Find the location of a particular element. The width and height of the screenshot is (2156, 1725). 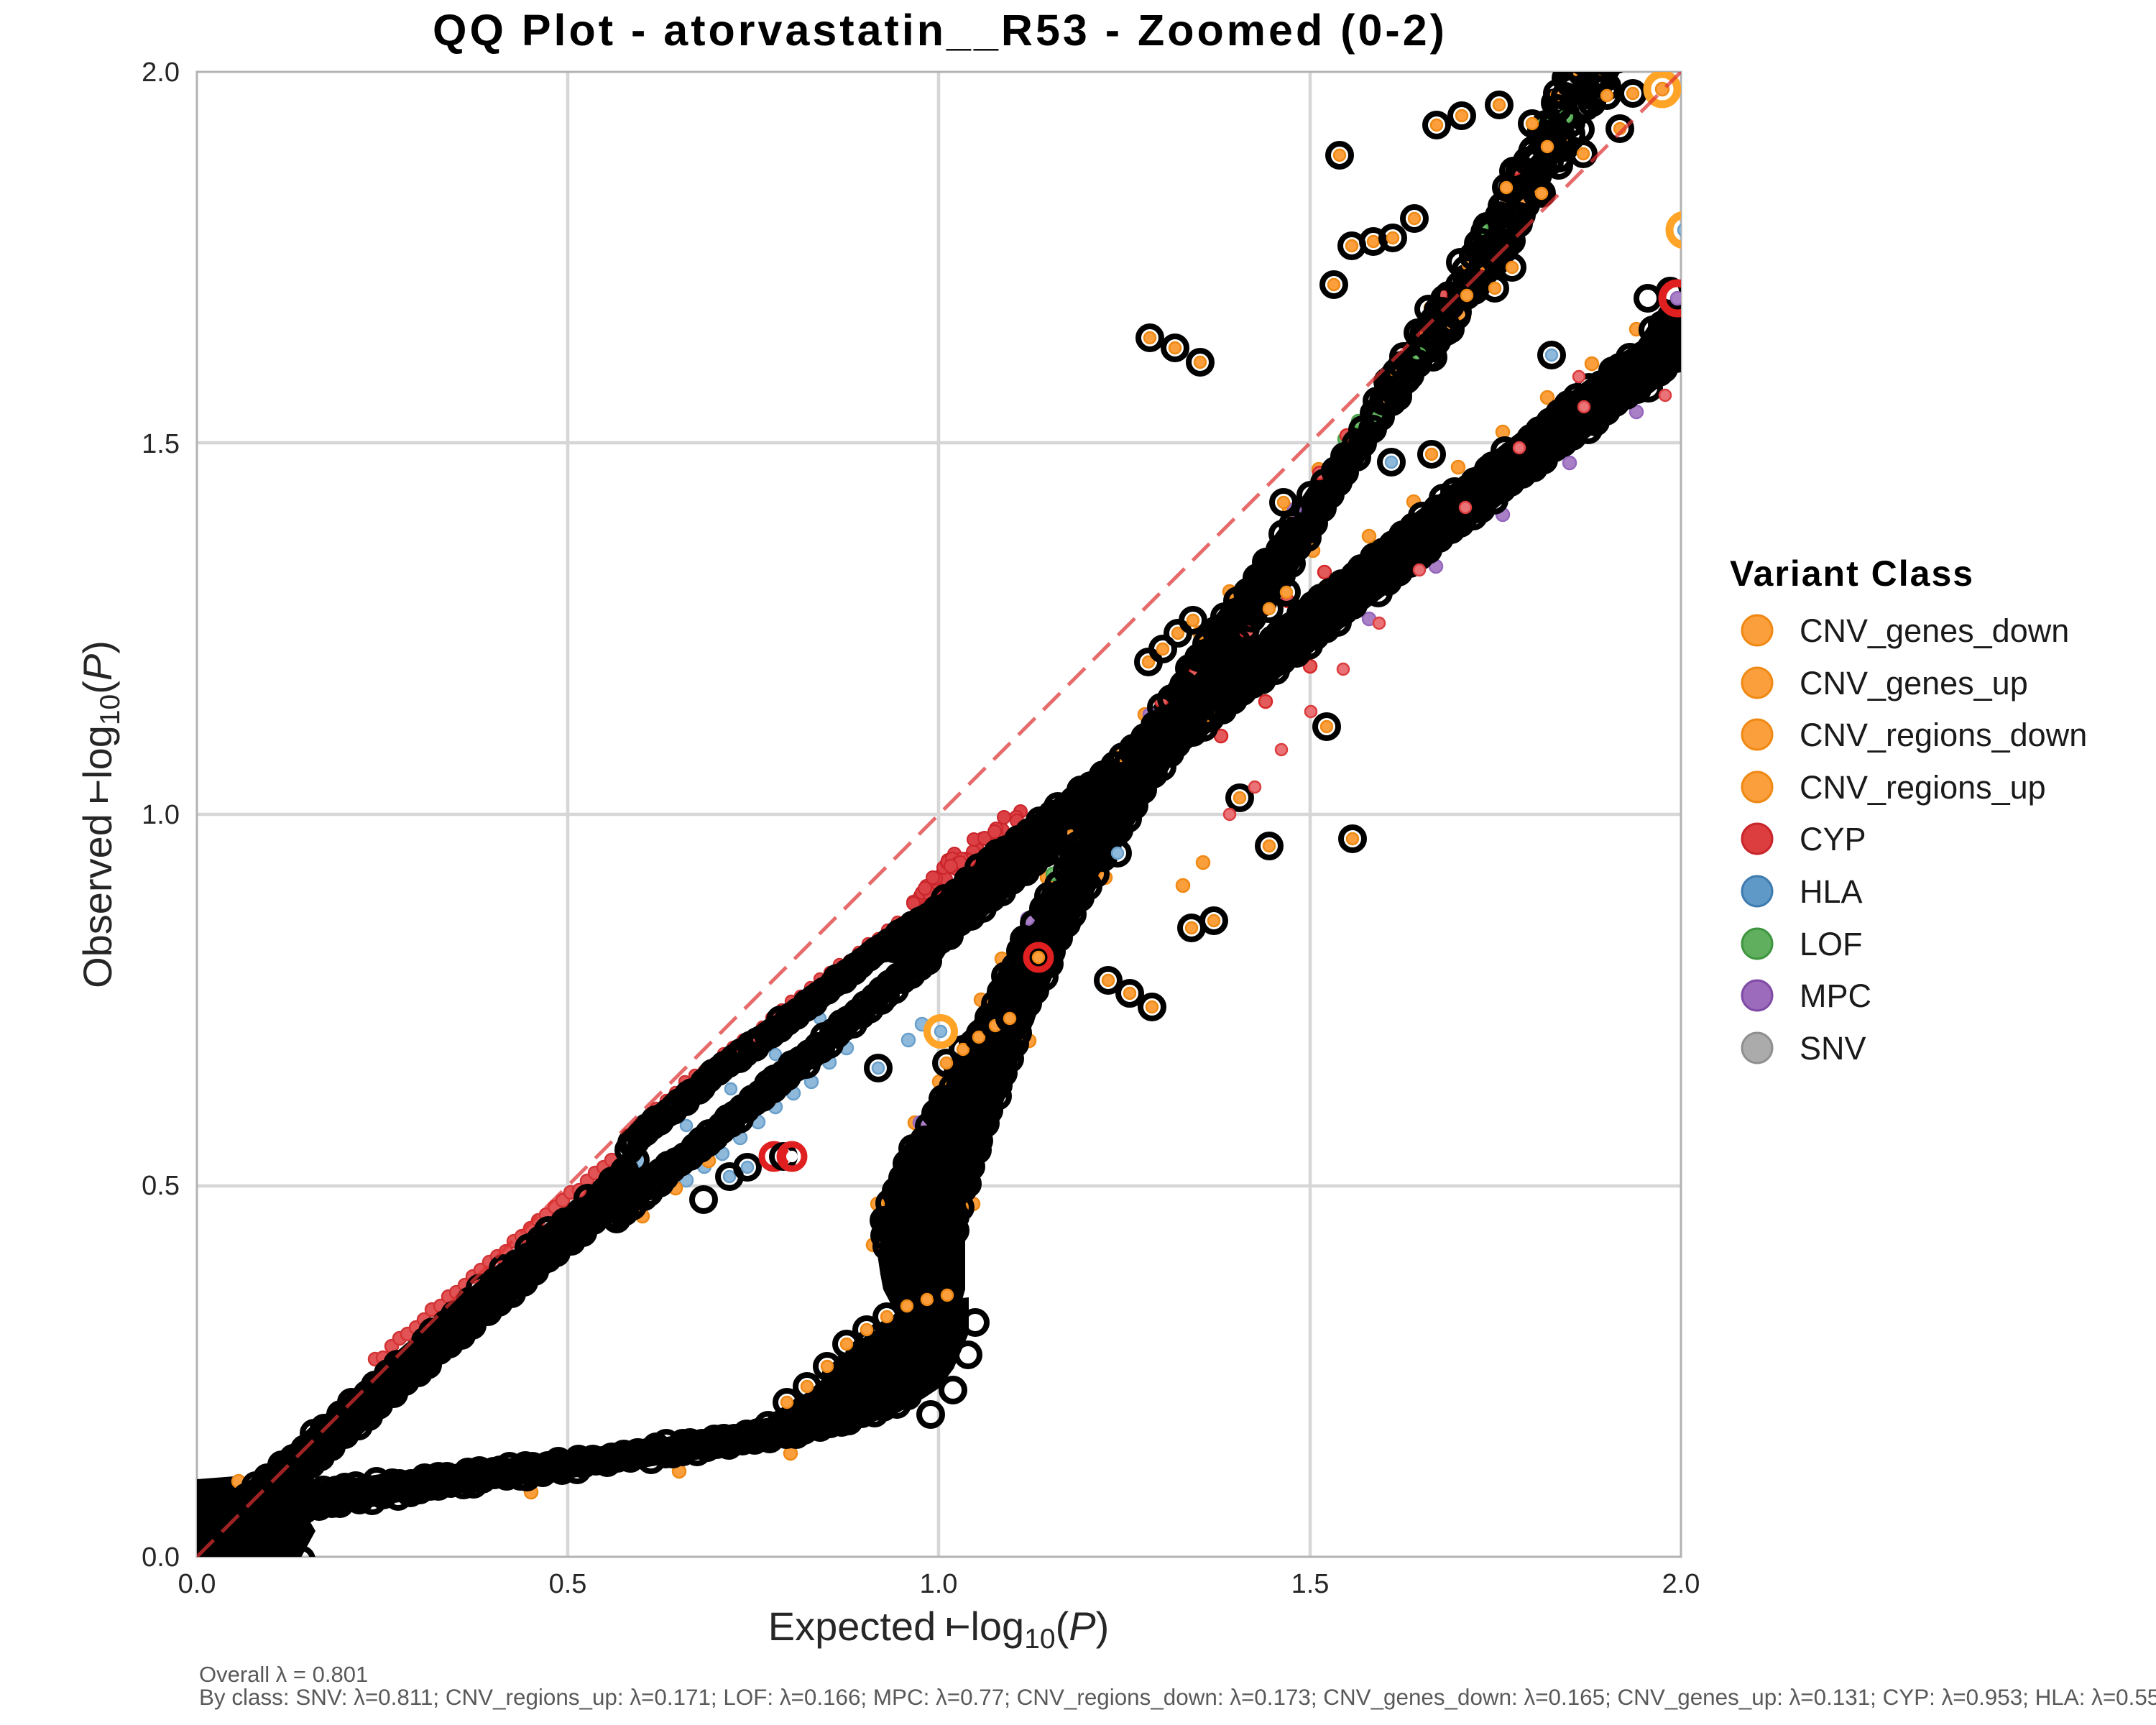

svg-text: LOF is located at coordinates (1831, 944).